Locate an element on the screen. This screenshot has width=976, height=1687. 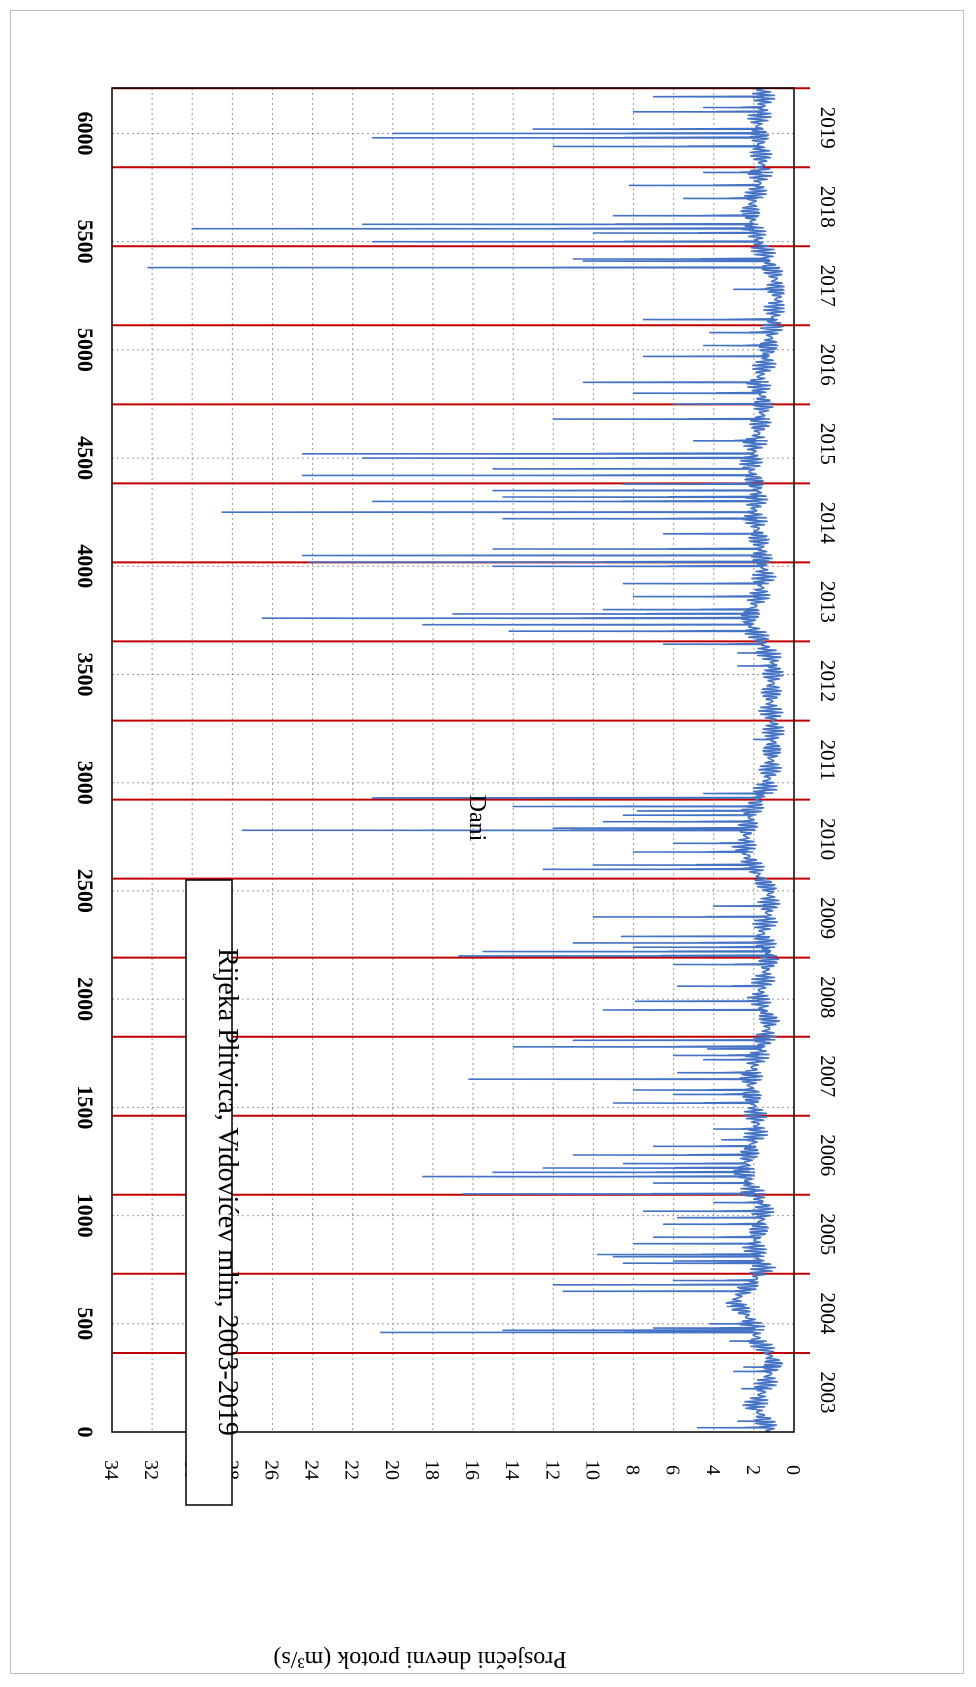
y-tick-label: 24 is located at coordinates (312, 1470).